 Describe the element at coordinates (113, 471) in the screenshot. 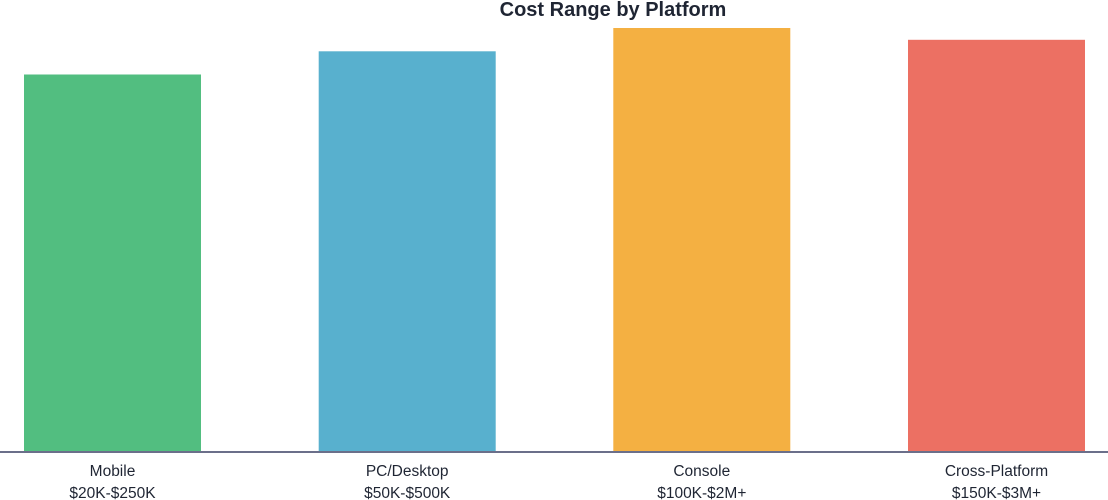

I see `x-tick-label: Mobile` at that location.